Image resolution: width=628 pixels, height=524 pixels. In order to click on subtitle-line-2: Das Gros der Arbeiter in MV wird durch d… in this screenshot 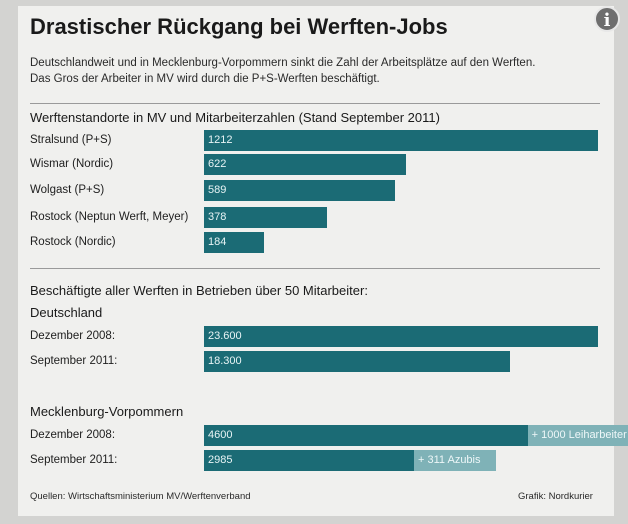, I will do `click(205, 79)`.